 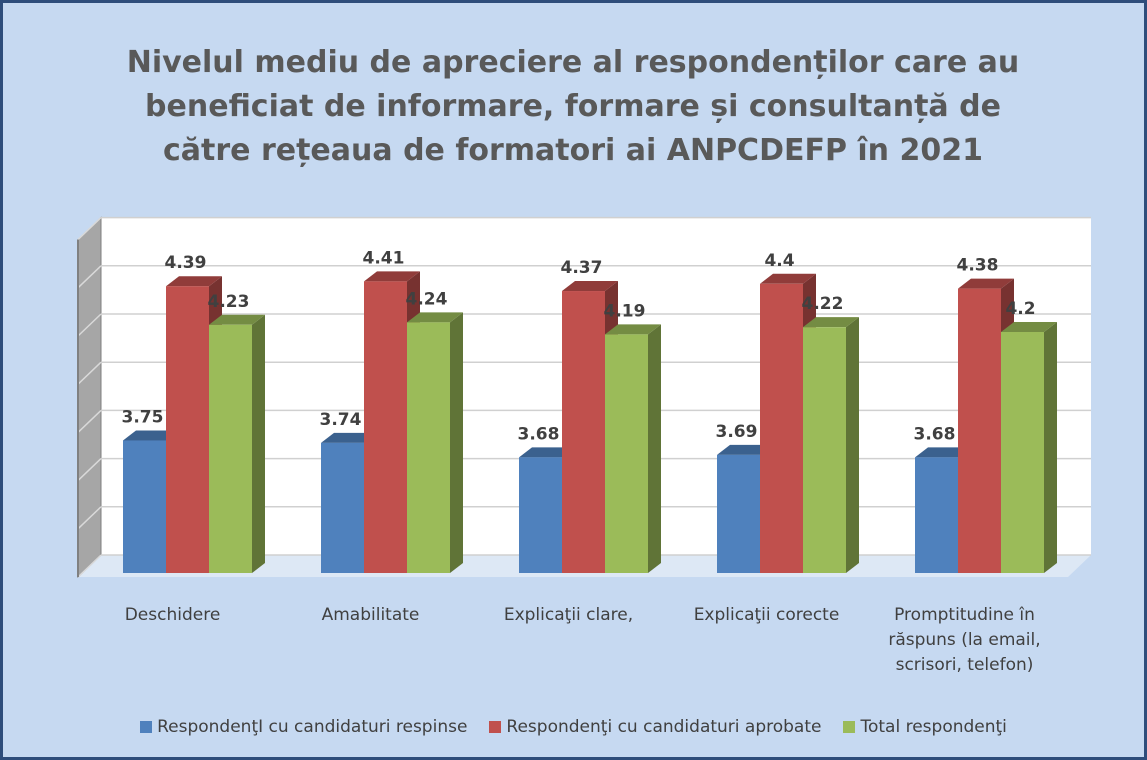 What do you see at coordinates (737, 432) in the screenshot?
I see `data-label: 3.69` at bounding box center [737, 432].